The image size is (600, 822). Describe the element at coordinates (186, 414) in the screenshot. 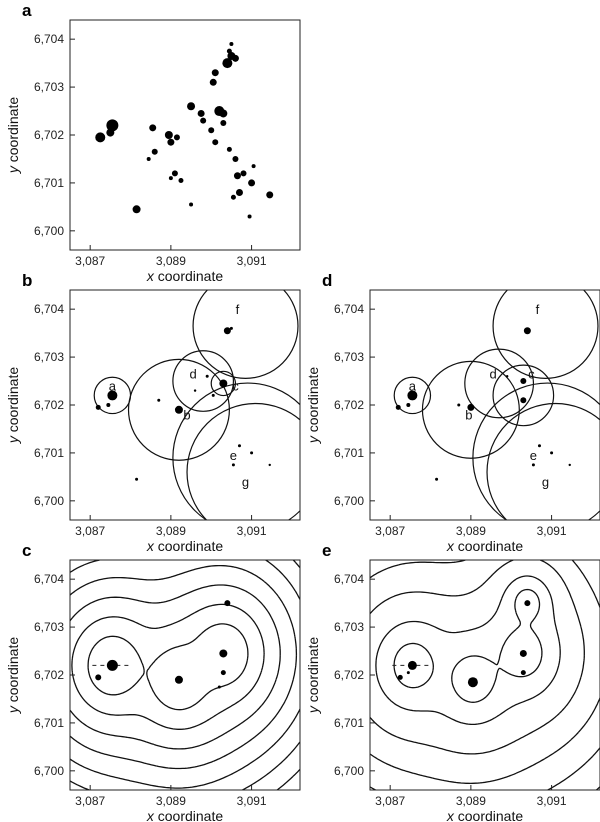

I see `cluster-label-b: b` at that location.